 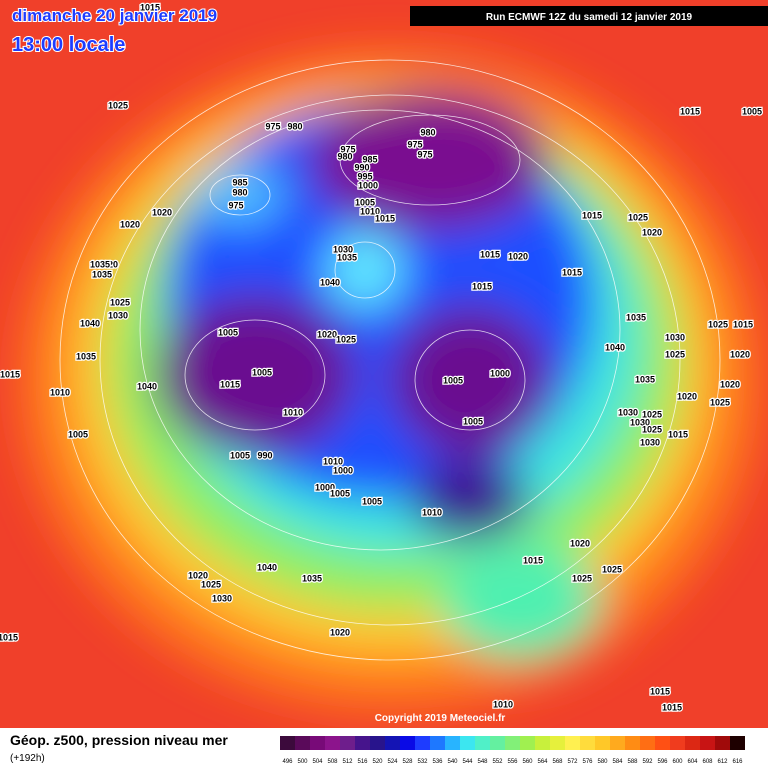 What do you see at coordinates (369, 159) in the screenshot?
I see `pressure-label: 985` at bounding box center [369, 159].